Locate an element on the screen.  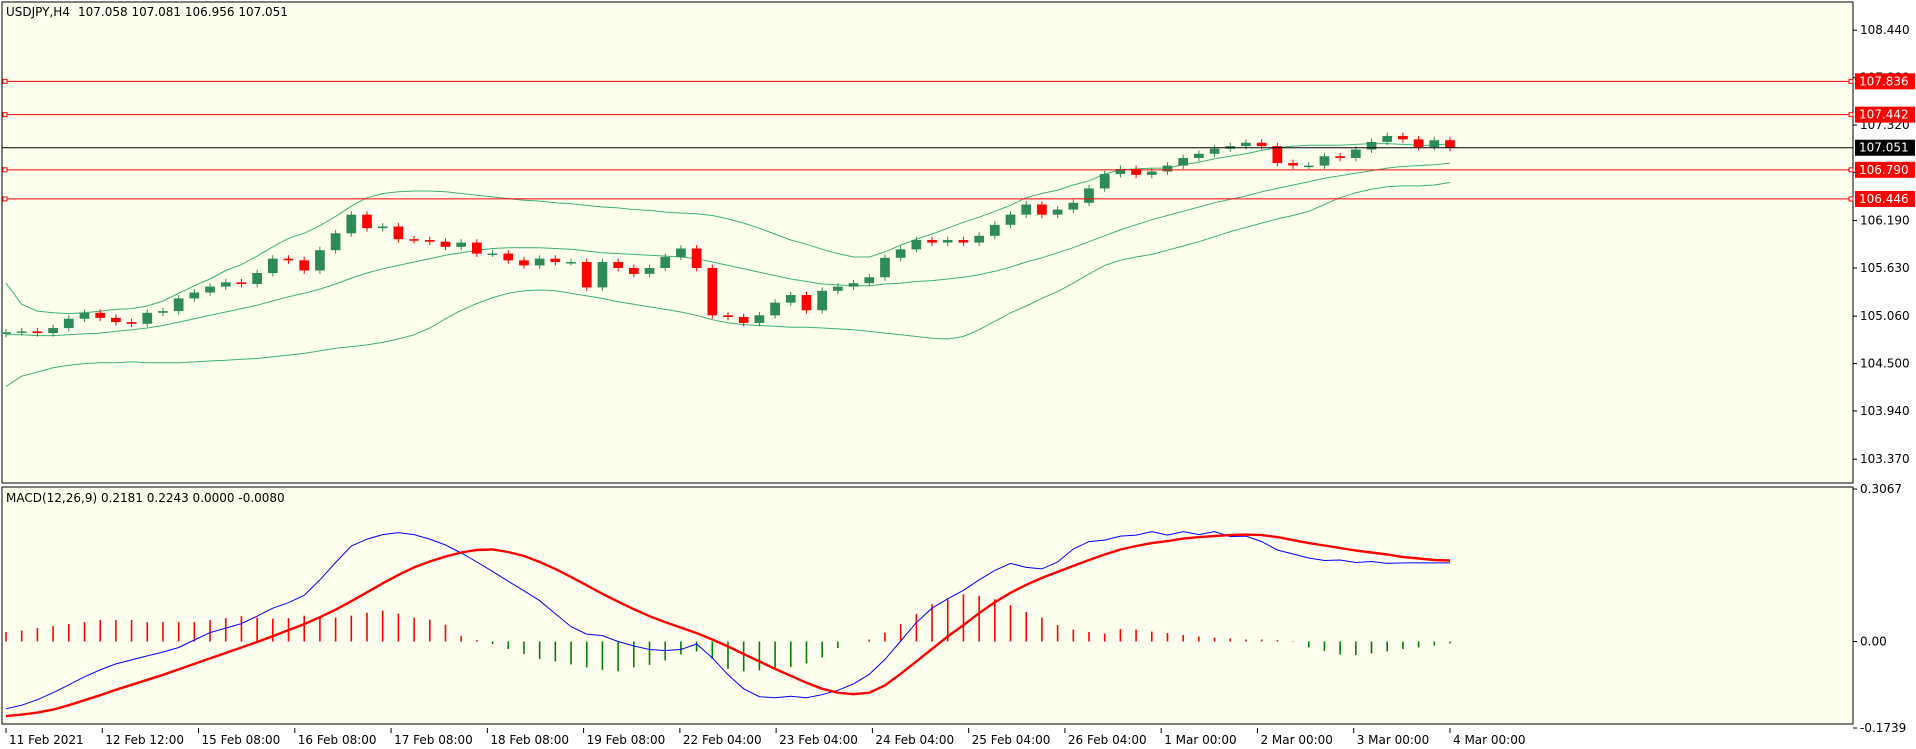
time-tick-label: 15 Feb 08:00 is located at coordinates (241, 740).